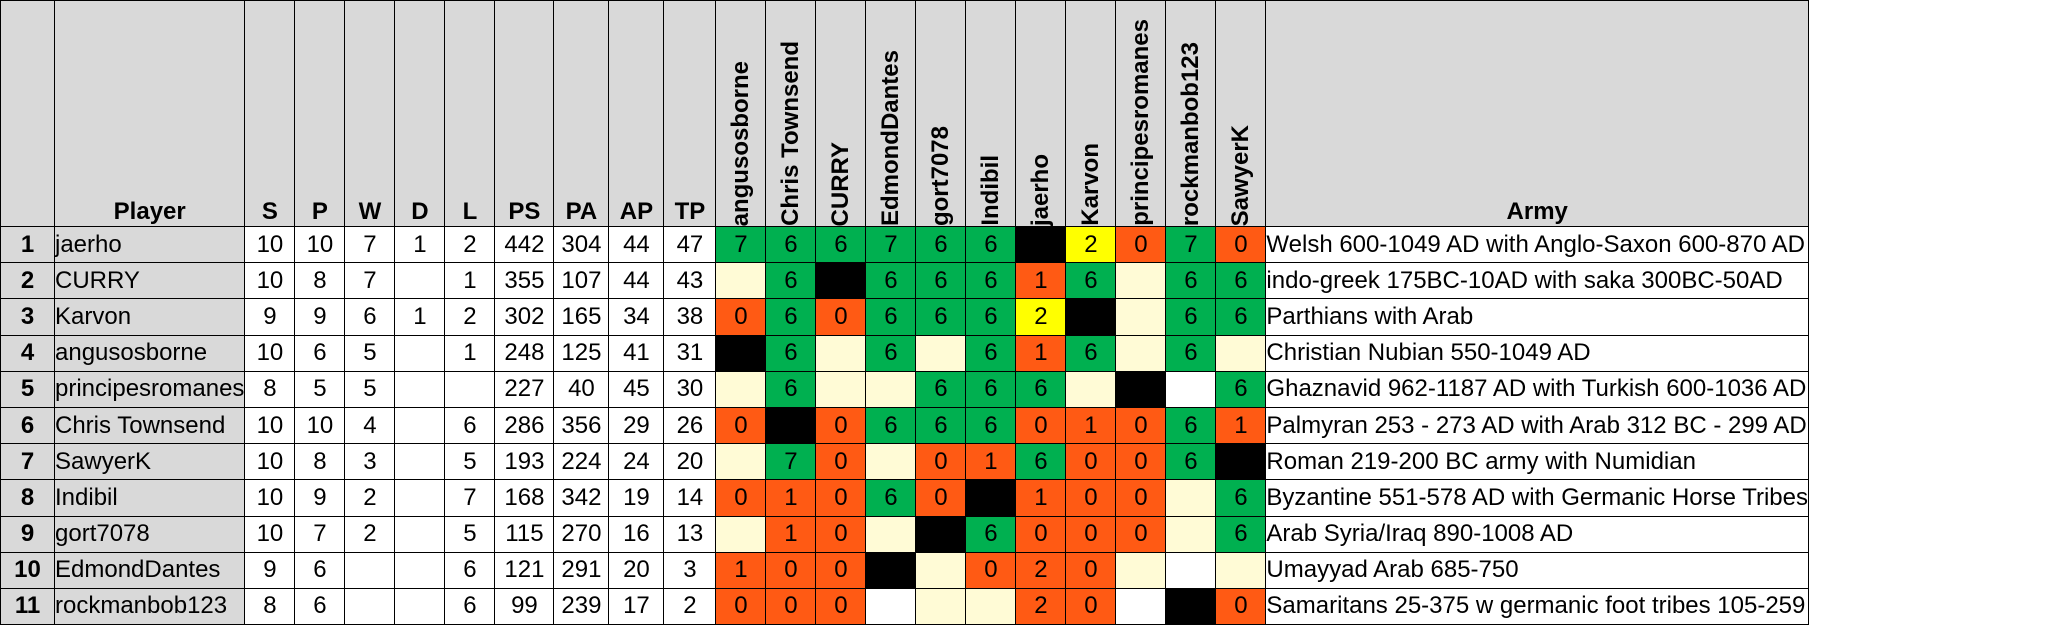 The image size is (2055, 630). Describe the element at coordinates (941, 113) in the screenshot. I see `header-opponent-gort7078: gort7078` at that location.